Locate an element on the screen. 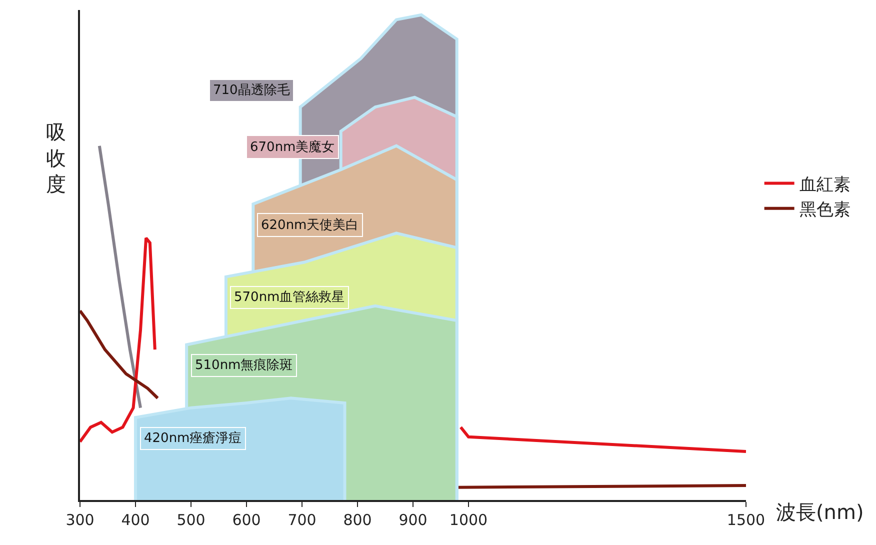  x-tick-label: 600 is located at coordinates (246, 520).